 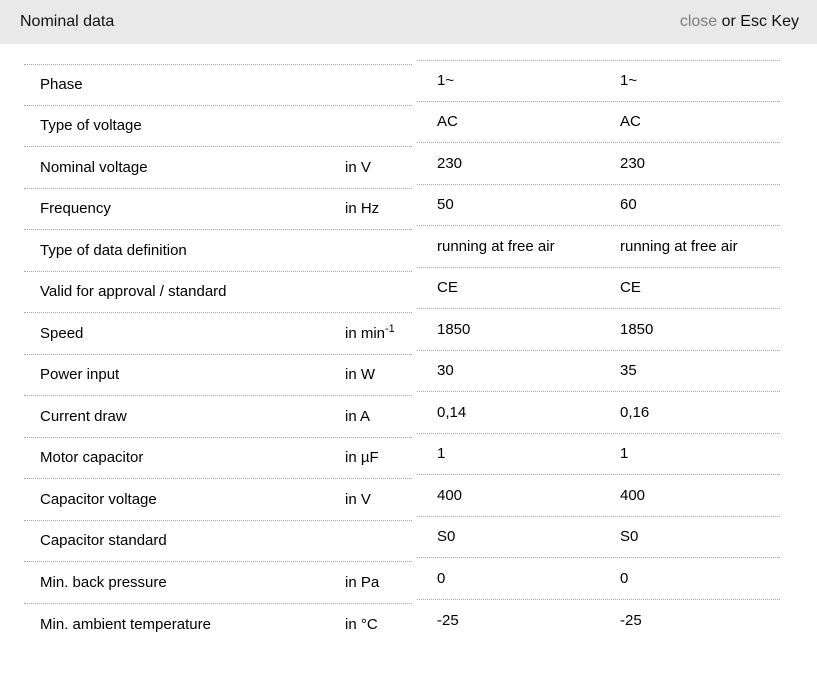 What do you see at coordinates (83, 416) in the screenshot?
I see `row-label: Current draw` at bounding box center [83, 416].